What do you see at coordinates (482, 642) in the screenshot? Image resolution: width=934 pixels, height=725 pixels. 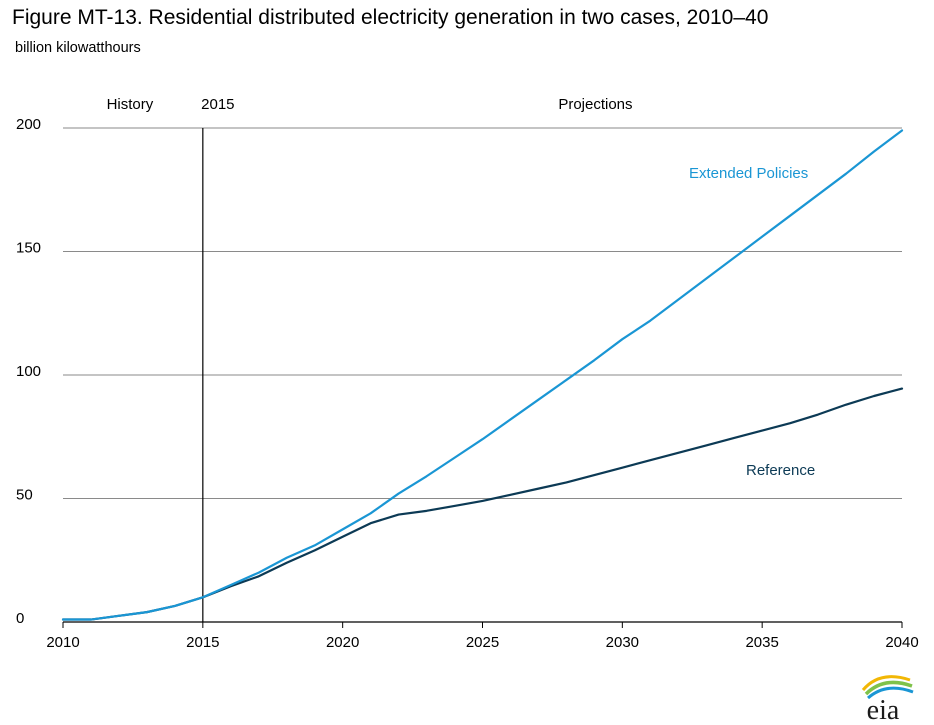 I see `x-tick-label-2025: 2025` at bounding box center [482, 642].